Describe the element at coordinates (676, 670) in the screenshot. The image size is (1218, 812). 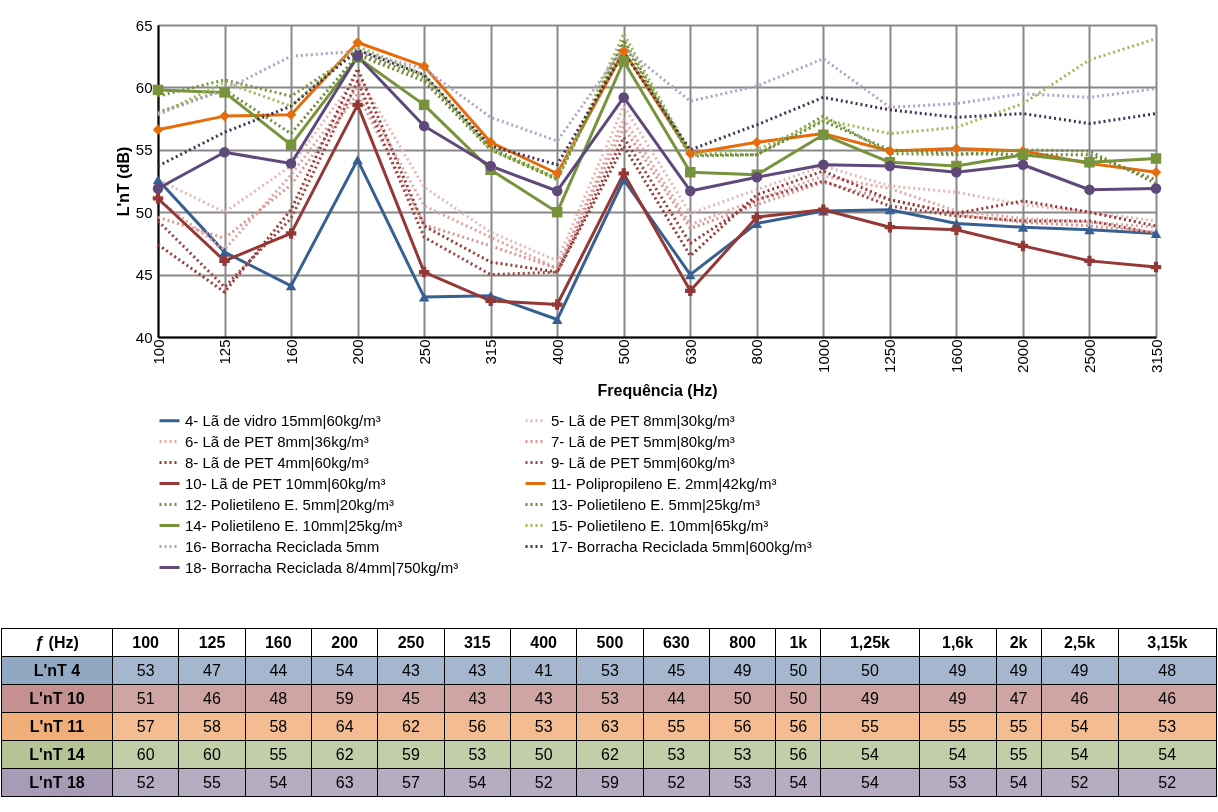
I see `data-label: 45` at that location.